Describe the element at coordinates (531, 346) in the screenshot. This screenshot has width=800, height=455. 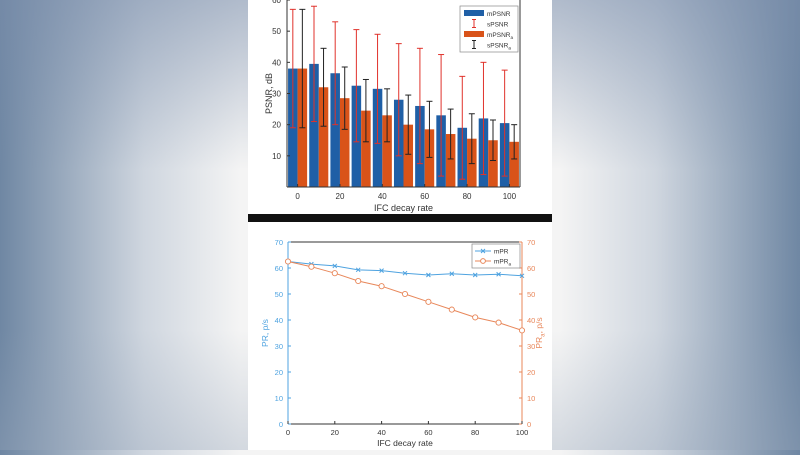
I see `right-y-tick-label: 30` at that location.